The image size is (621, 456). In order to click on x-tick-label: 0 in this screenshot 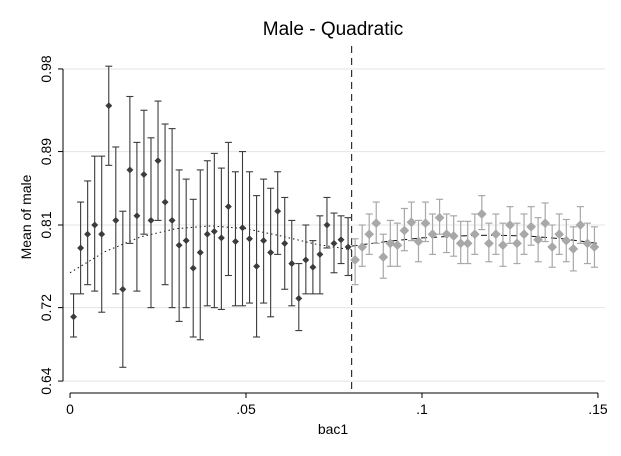, I will do `click(70, 409)`.